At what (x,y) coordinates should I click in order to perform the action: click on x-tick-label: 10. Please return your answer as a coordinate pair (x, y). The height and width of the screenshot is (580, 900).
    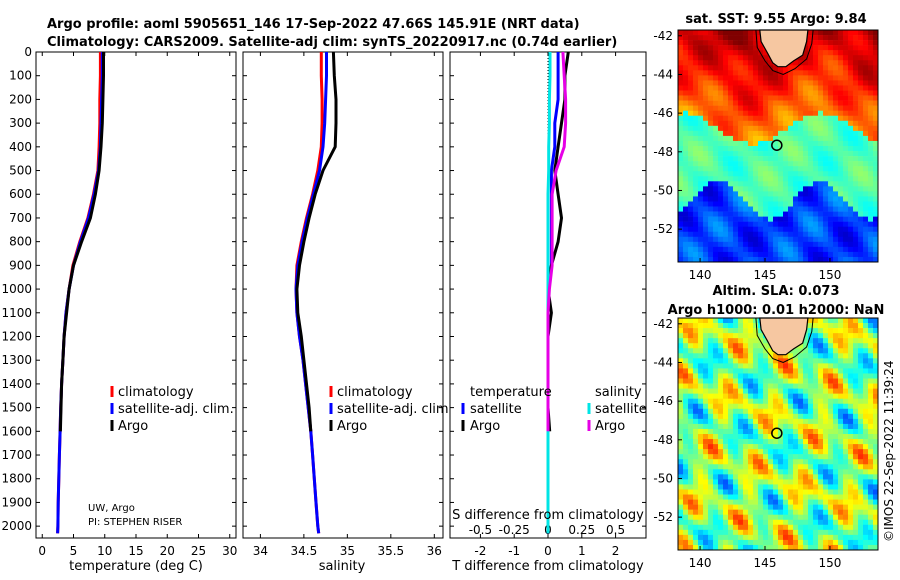
    Looking at the image, I should click on (104, 551).